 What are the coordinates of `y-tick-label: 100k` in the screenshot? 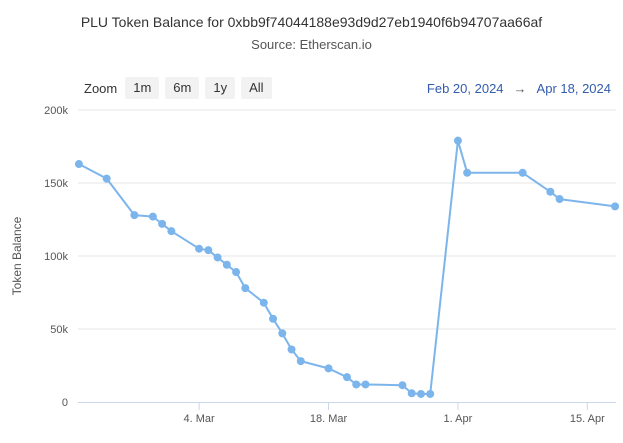 It's located at (56, 257).